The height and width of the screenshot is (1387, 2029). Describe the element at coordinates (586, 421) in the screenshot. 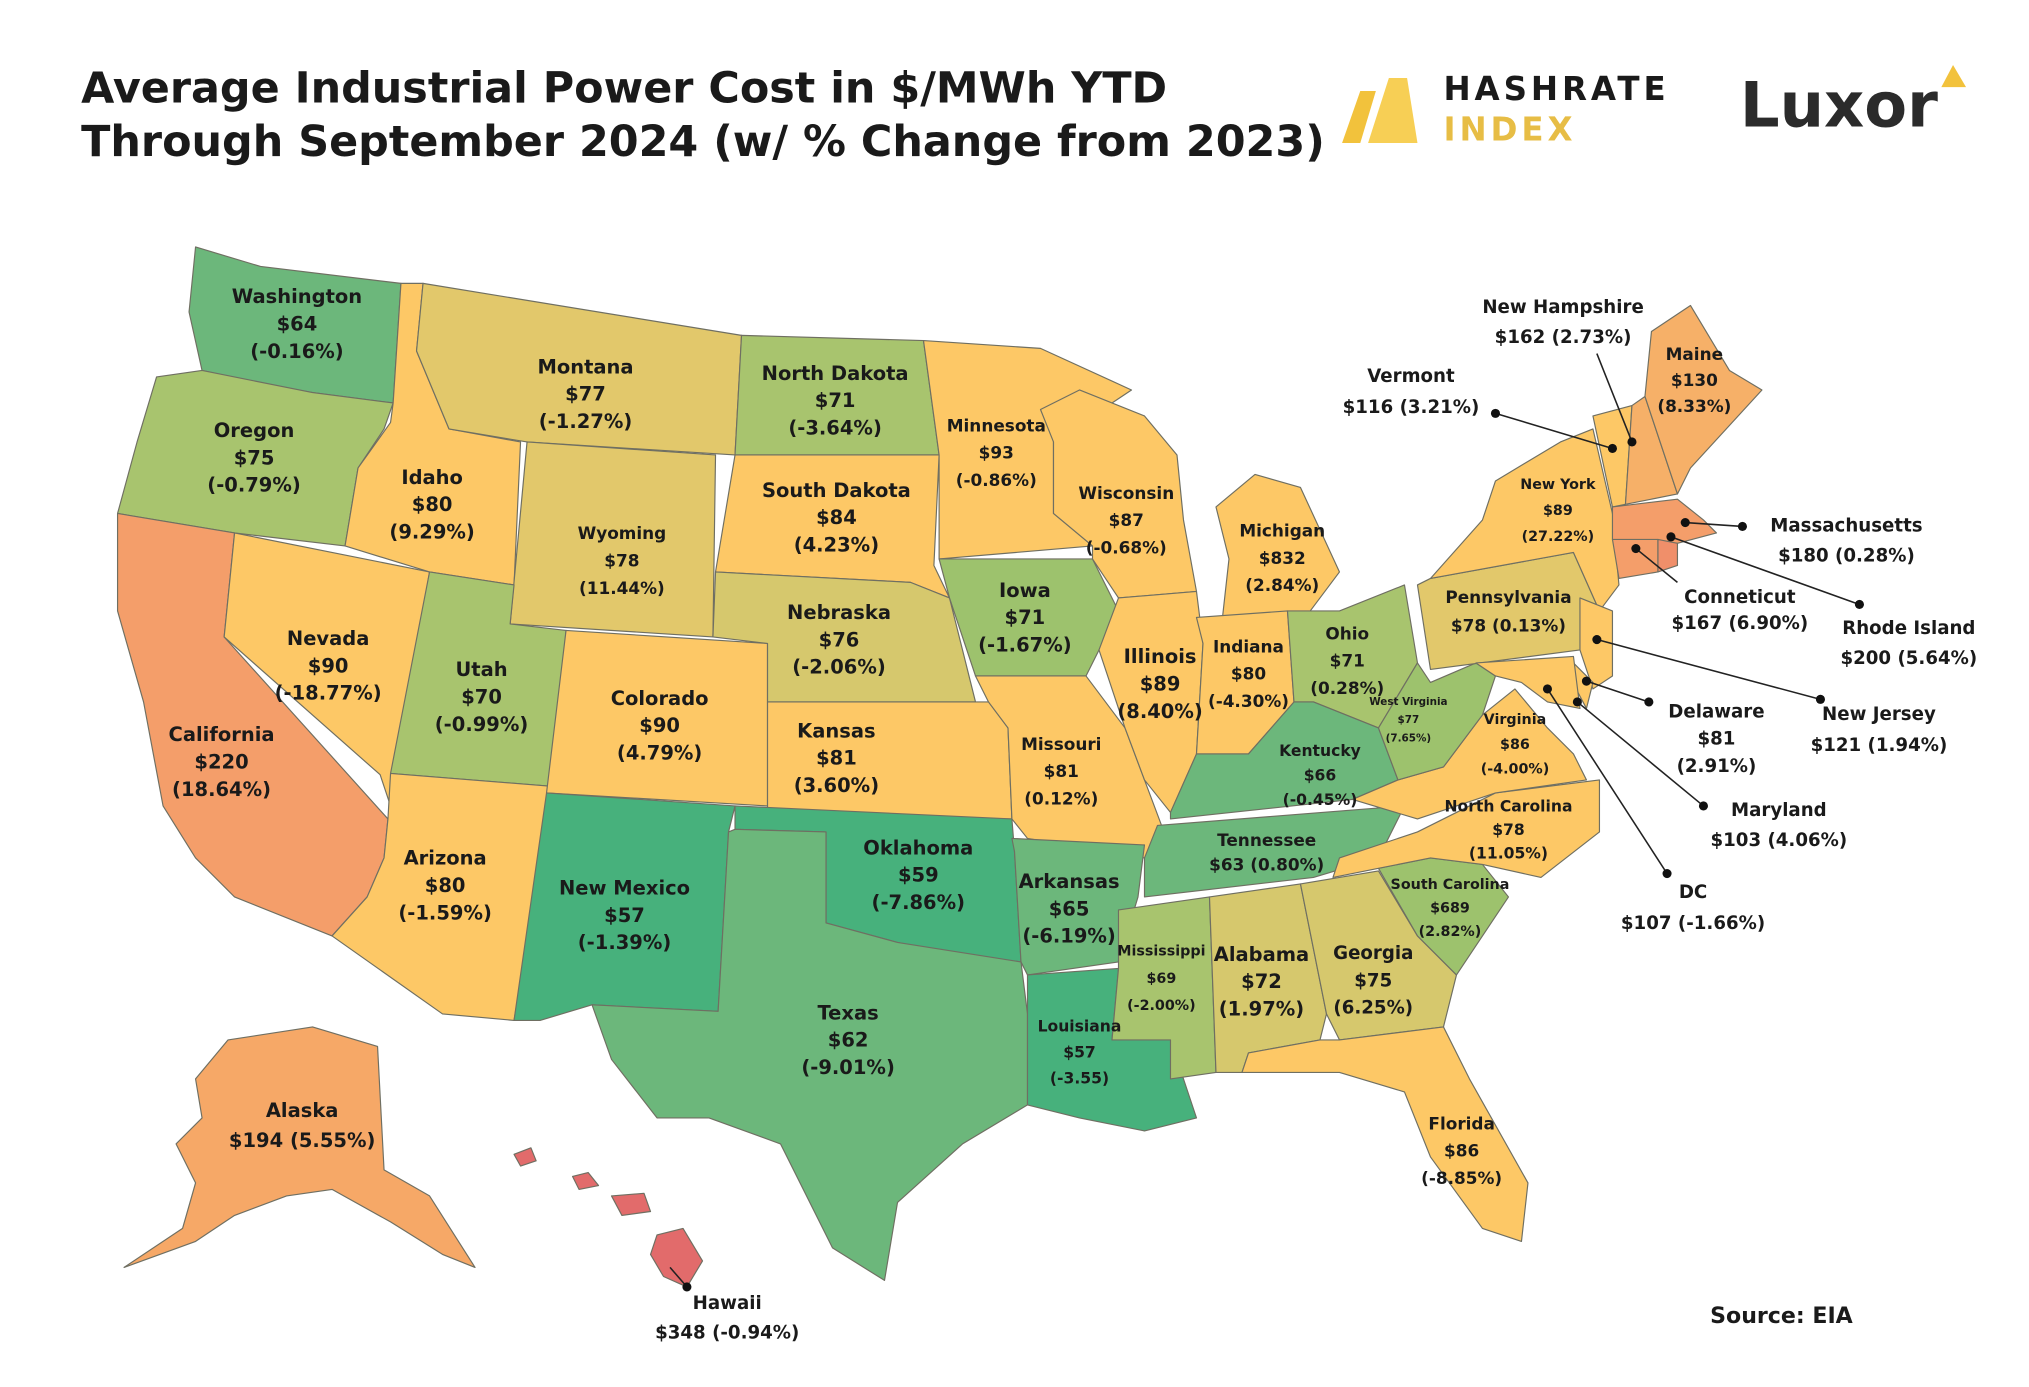

I see `state-change: (-1.27%)` at that location.